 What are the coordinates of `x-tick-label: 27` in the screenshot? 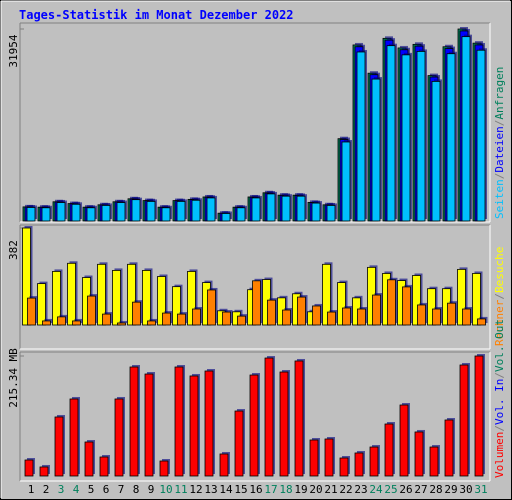 It's located at (420, 489).